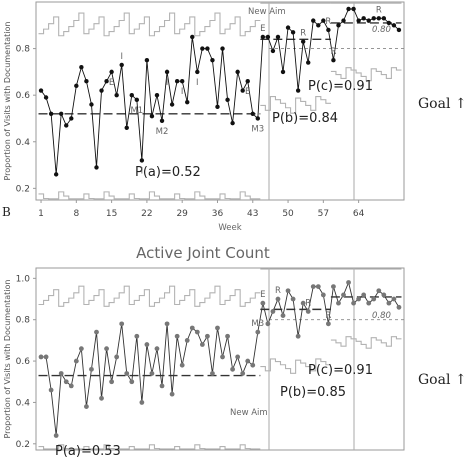 The image size is (474, 474). I want to click on x-tick-label: 22, so click(146, 214).